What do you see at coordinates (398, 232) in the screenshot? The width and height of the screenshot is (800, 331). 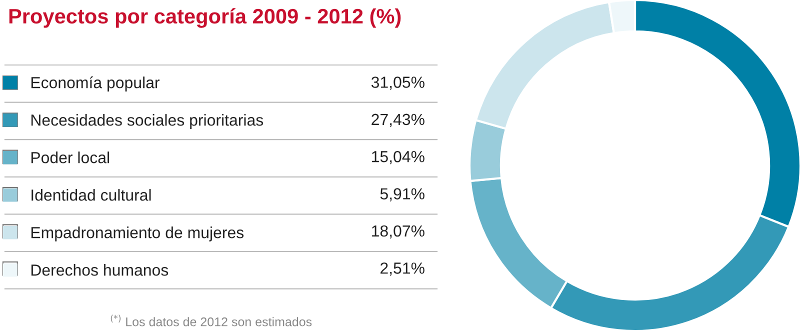 I see `data-label: 18,07%` at bounding box center [398, 232].